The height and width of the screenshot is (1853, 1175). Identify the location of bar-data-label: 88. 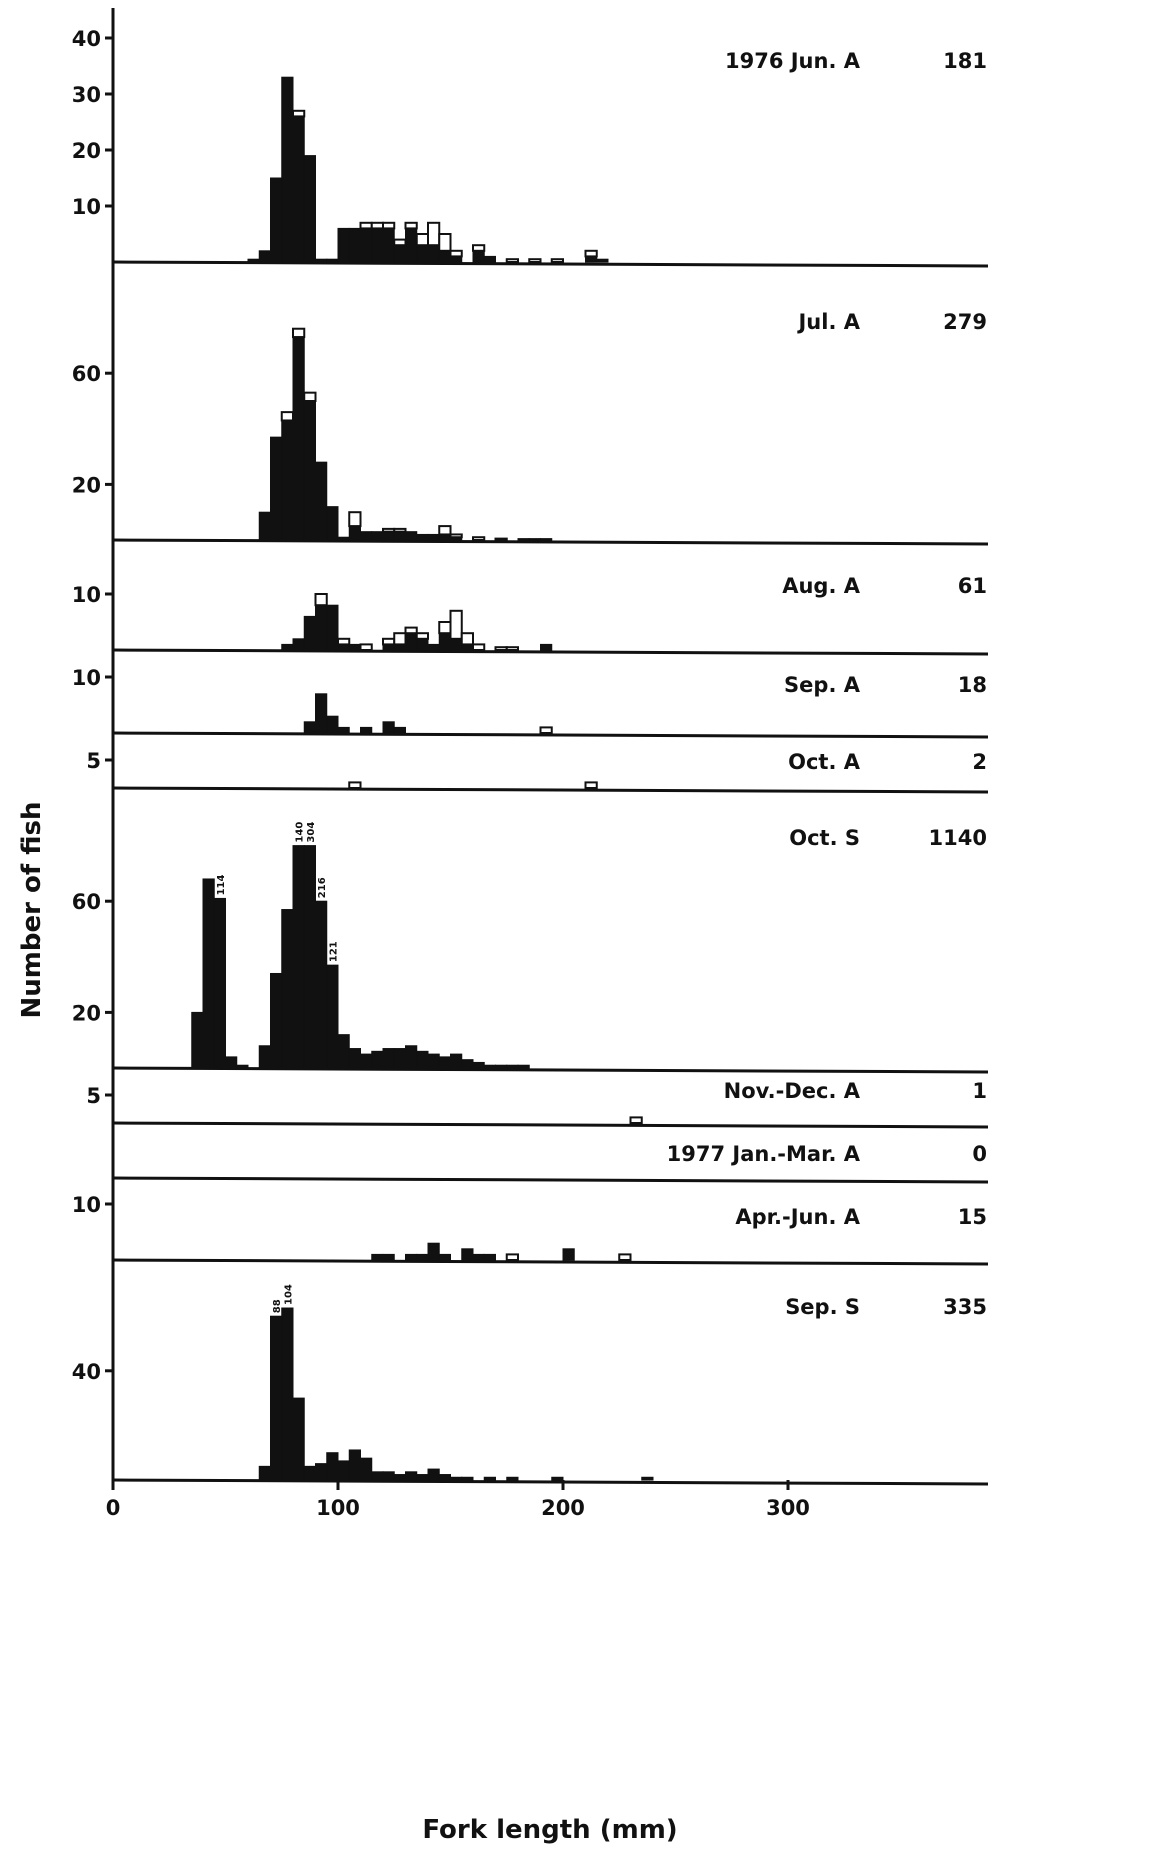
(277, 1306).